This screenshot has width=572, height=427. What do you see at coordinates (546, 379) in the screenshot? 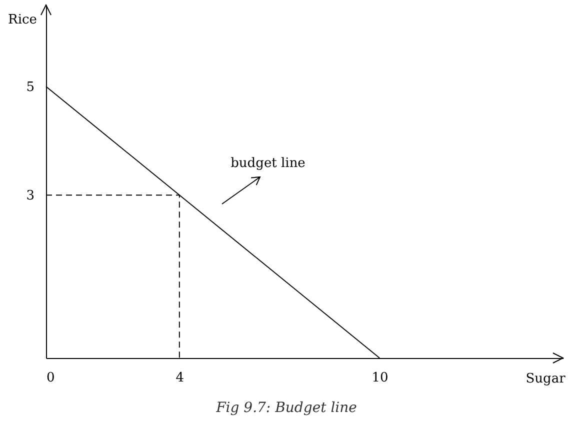
I see `x-axis-title: Sugar` at bounding box center [546, 379].